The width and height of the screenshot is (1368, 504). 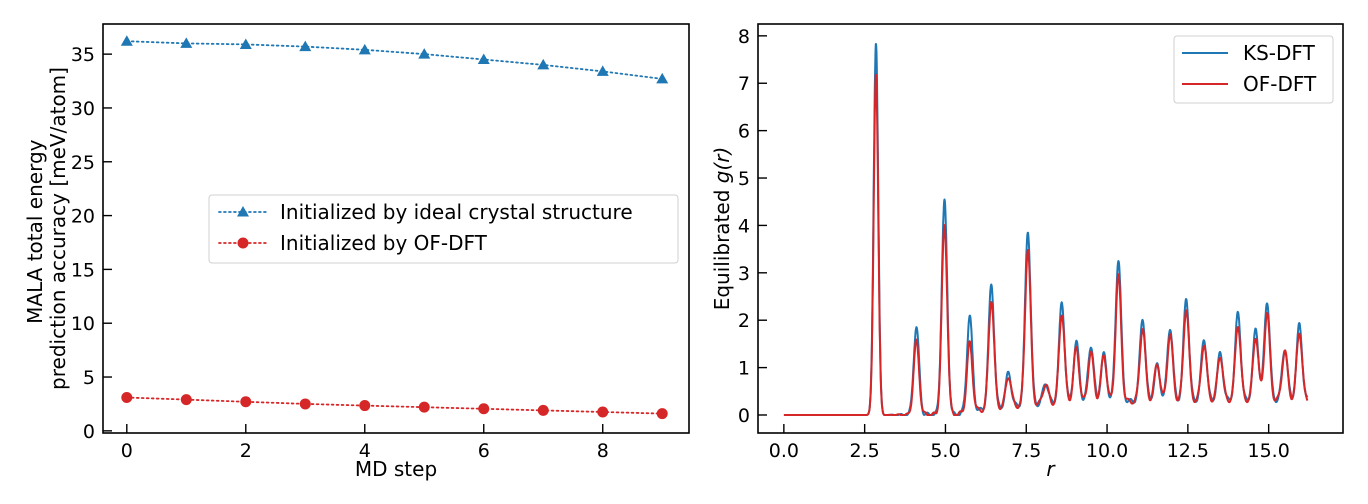 What do you see at coordinates (1188, 451) in the screenshot?
I see `right-x-tick-label: 12.5` at bounding box center [1188, 451].